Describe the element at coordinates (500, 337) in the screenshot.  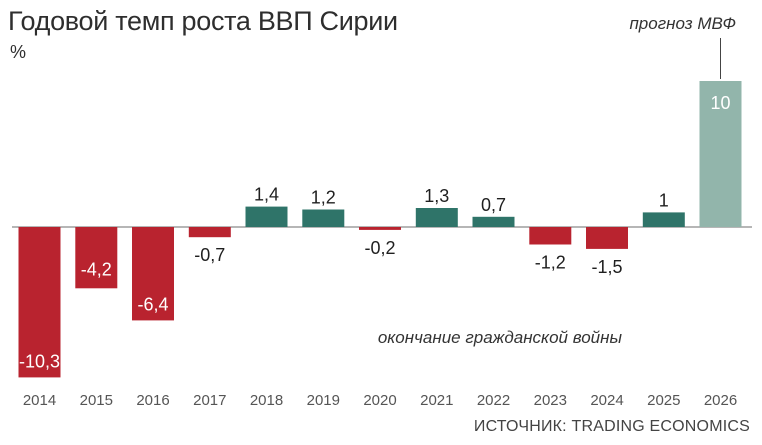
I see `war-end-annotation: окончание гражданской войны` at that location.